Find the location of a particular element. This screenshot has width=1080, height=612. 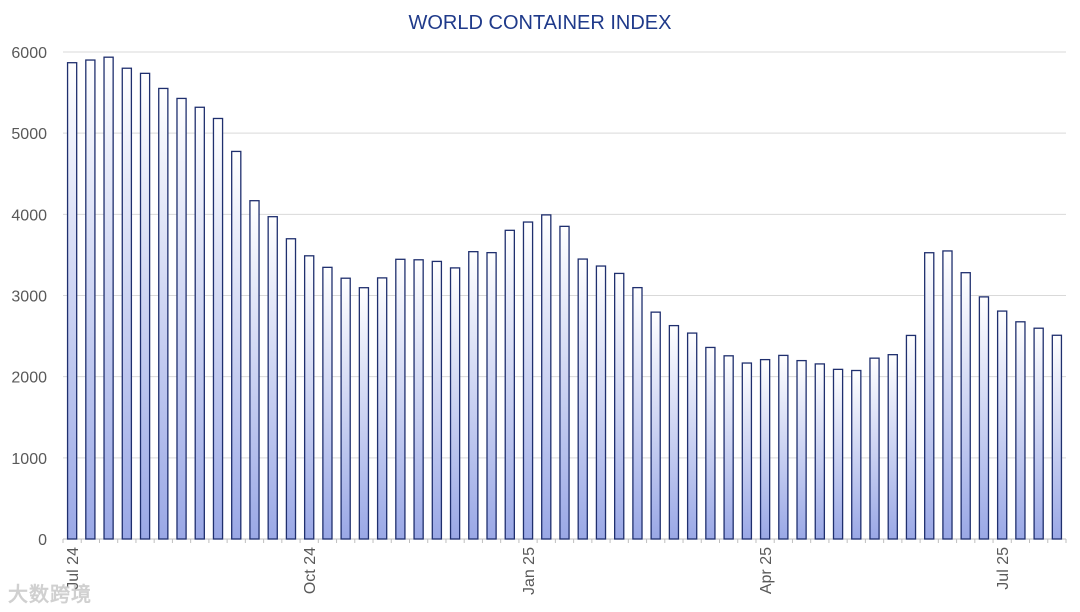

y-tick-label: 0 is located at coordinates (42, 540).